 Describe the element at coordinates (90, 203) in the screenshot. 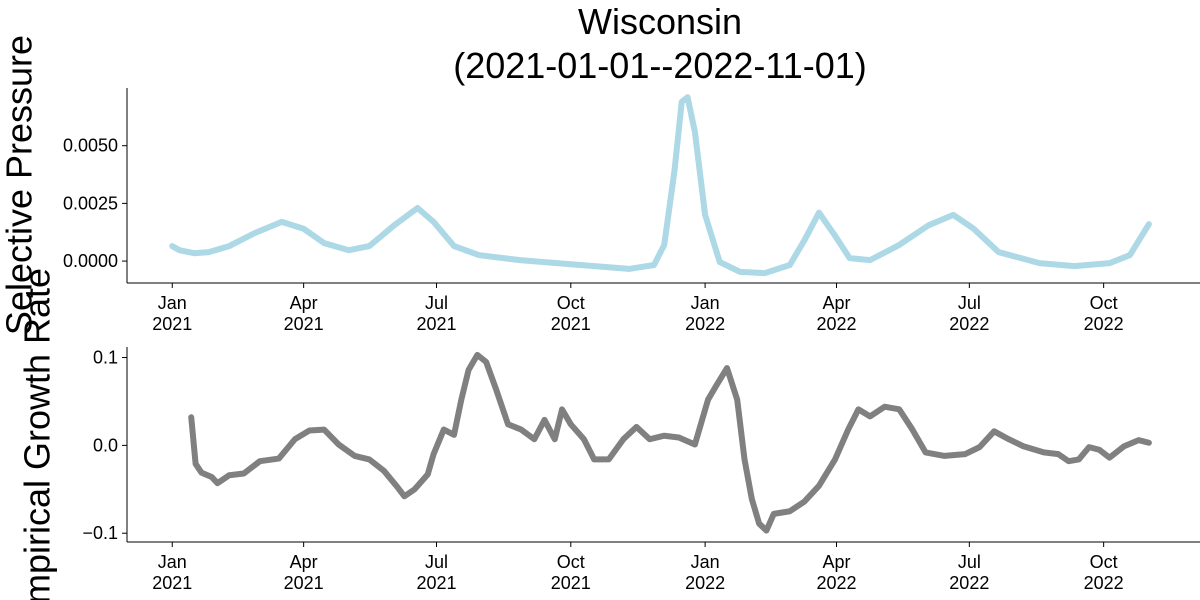

I see `y-tick-label: 0.0025` at that location.